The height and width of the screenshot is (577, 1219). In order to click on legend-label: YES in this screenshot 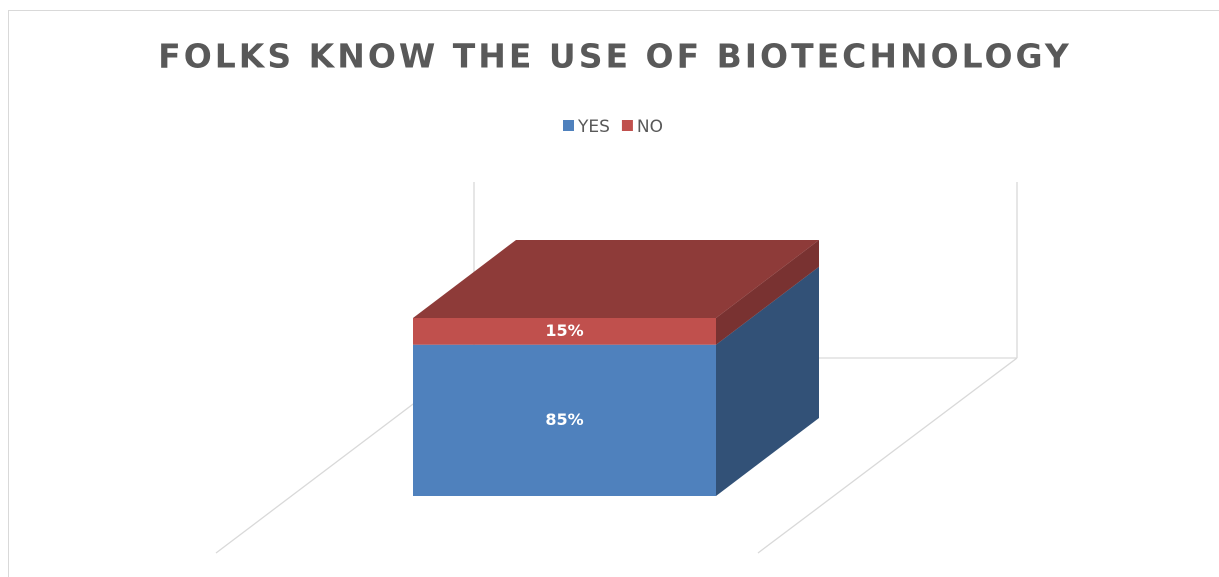, I will do `click(593, 127)`.